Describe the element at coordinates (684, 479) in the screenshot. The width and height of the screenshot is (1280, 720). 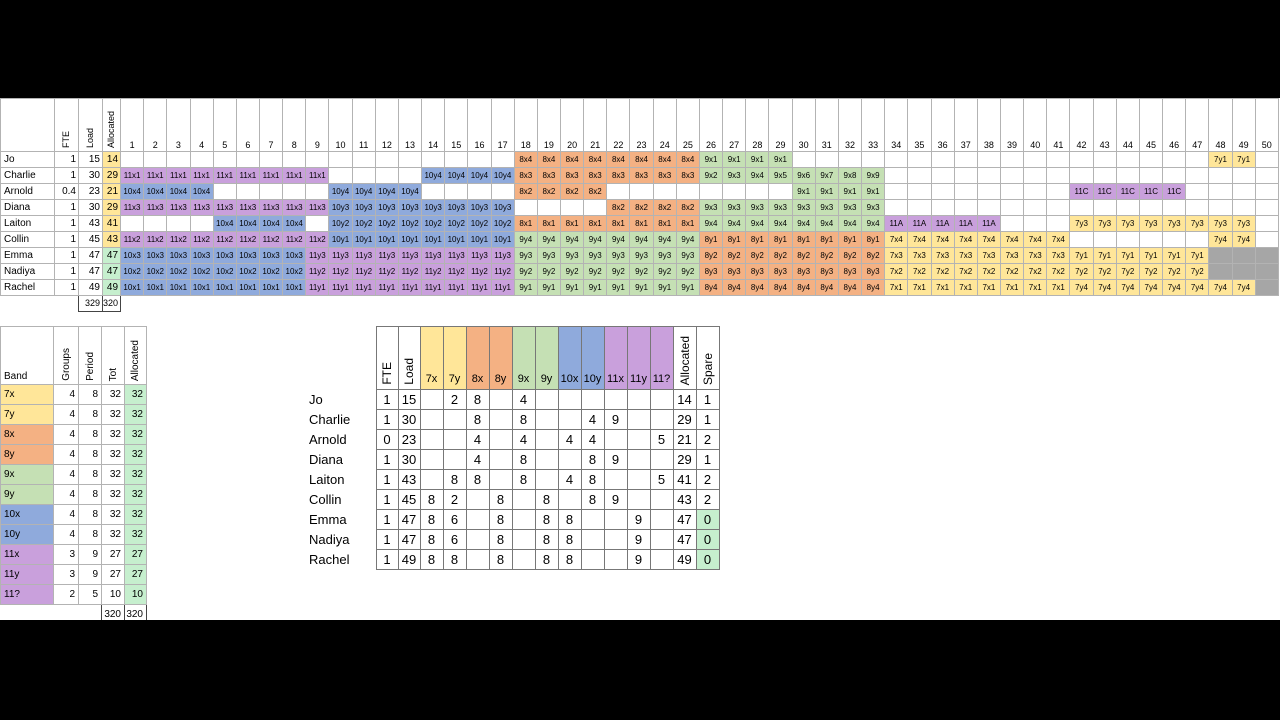
I see `summary-allocated-cell: 41` at that location.